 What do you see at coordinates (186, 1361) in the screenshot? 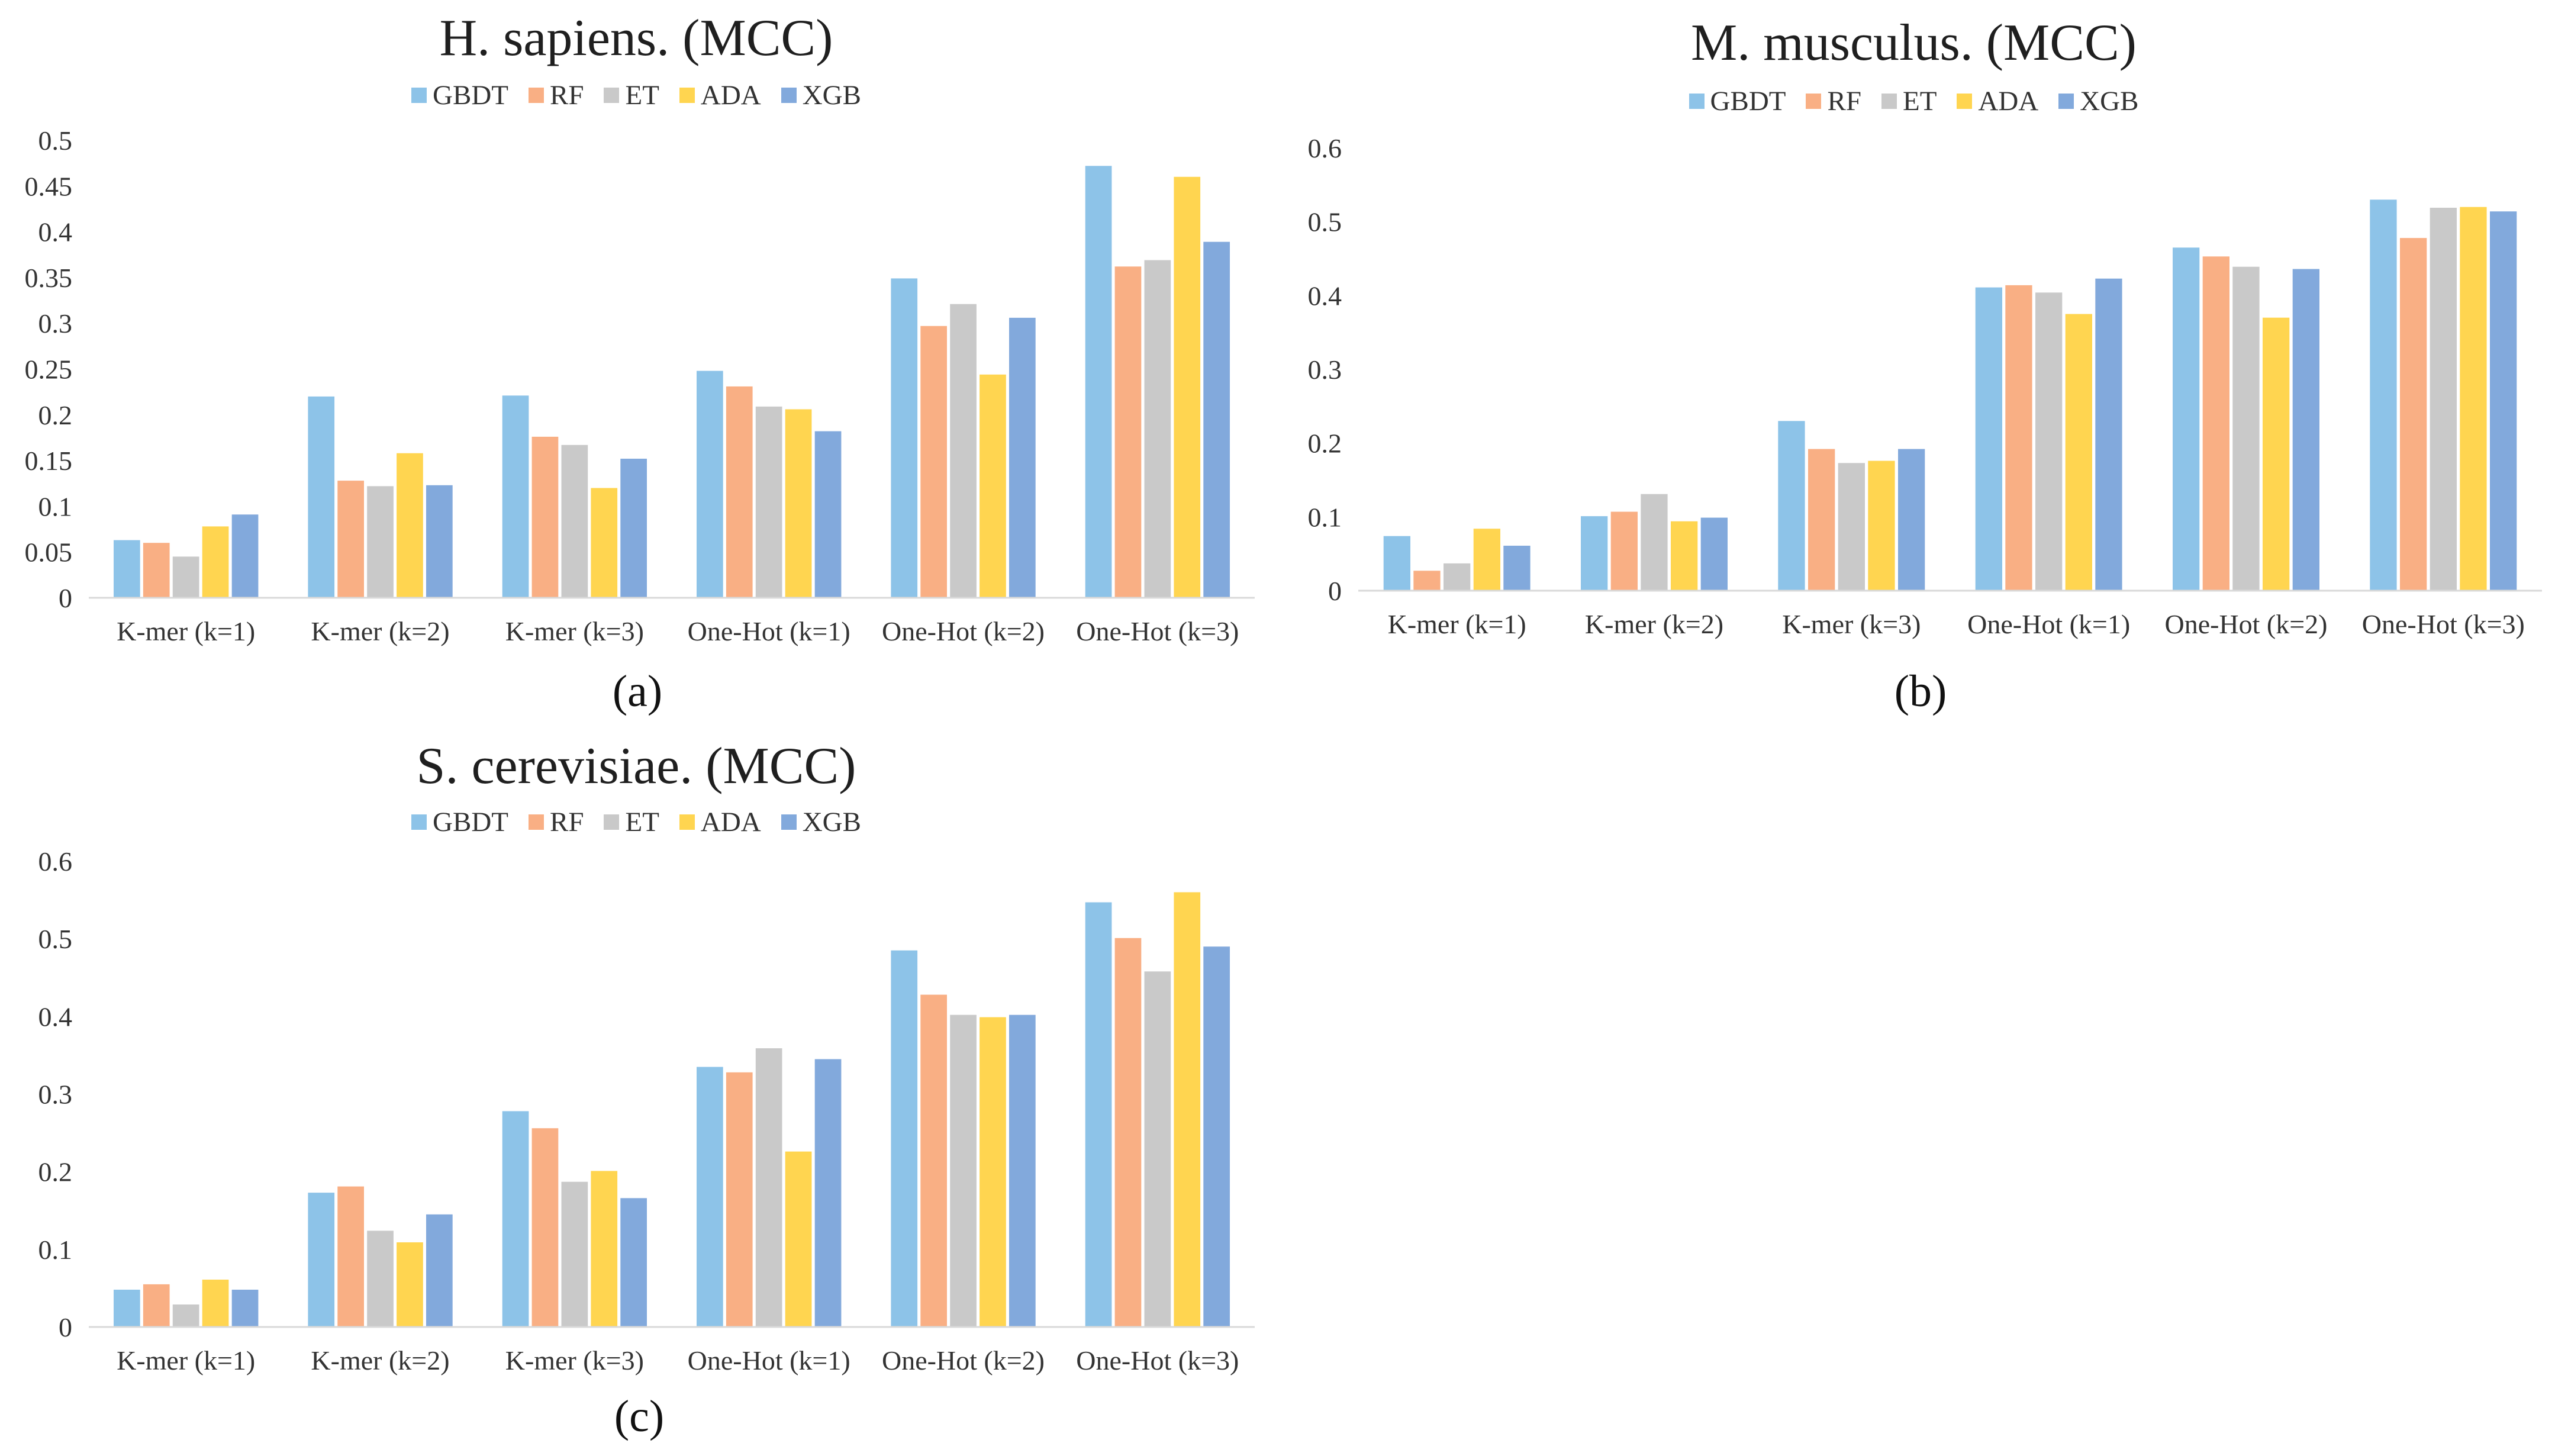
I see `x-tick-label: K-mer (k=1)` at bounding box center [186, 1361].